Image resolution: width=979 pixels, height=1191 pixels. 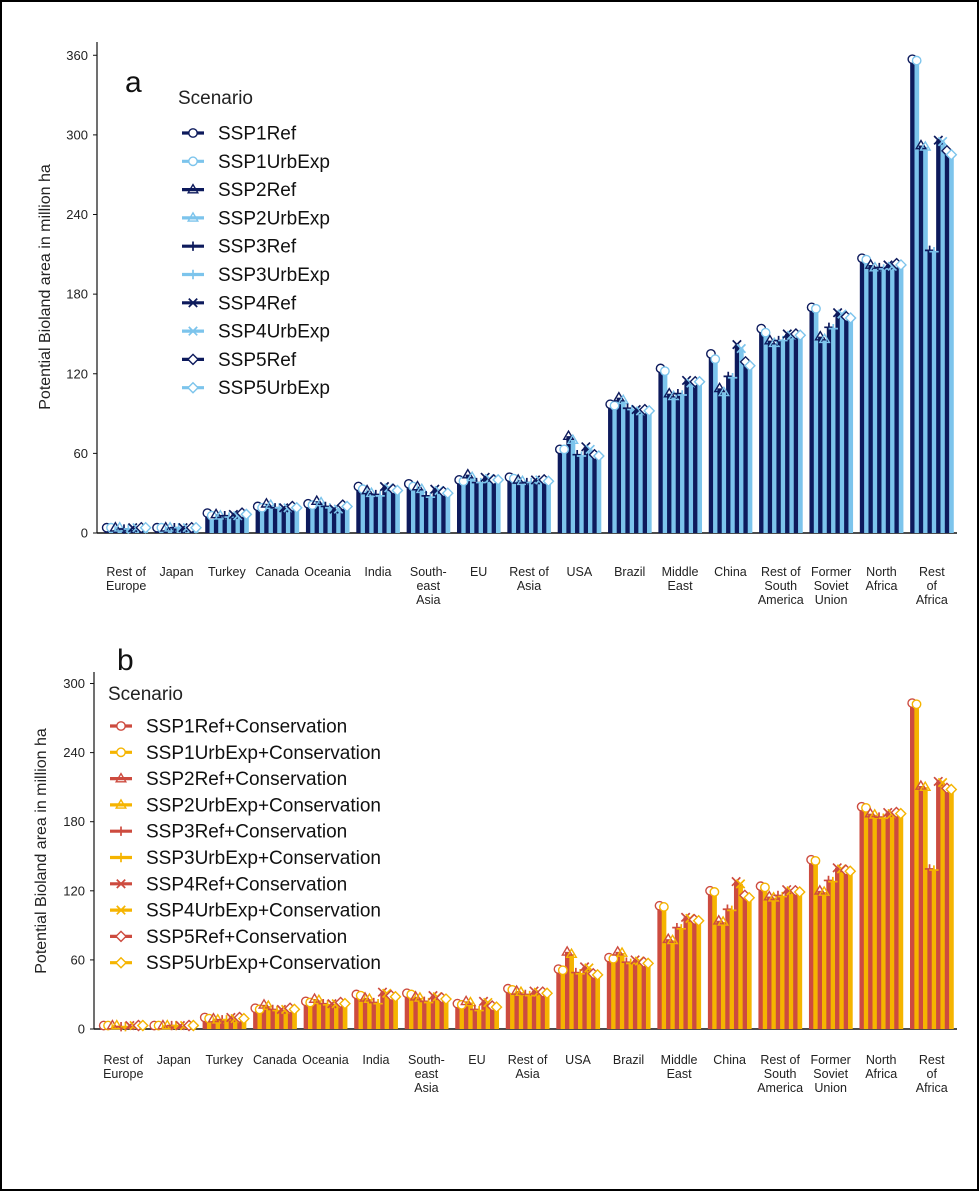 I want to click on bar-ssp5urbexp-canada, so click(x=297, y=520).